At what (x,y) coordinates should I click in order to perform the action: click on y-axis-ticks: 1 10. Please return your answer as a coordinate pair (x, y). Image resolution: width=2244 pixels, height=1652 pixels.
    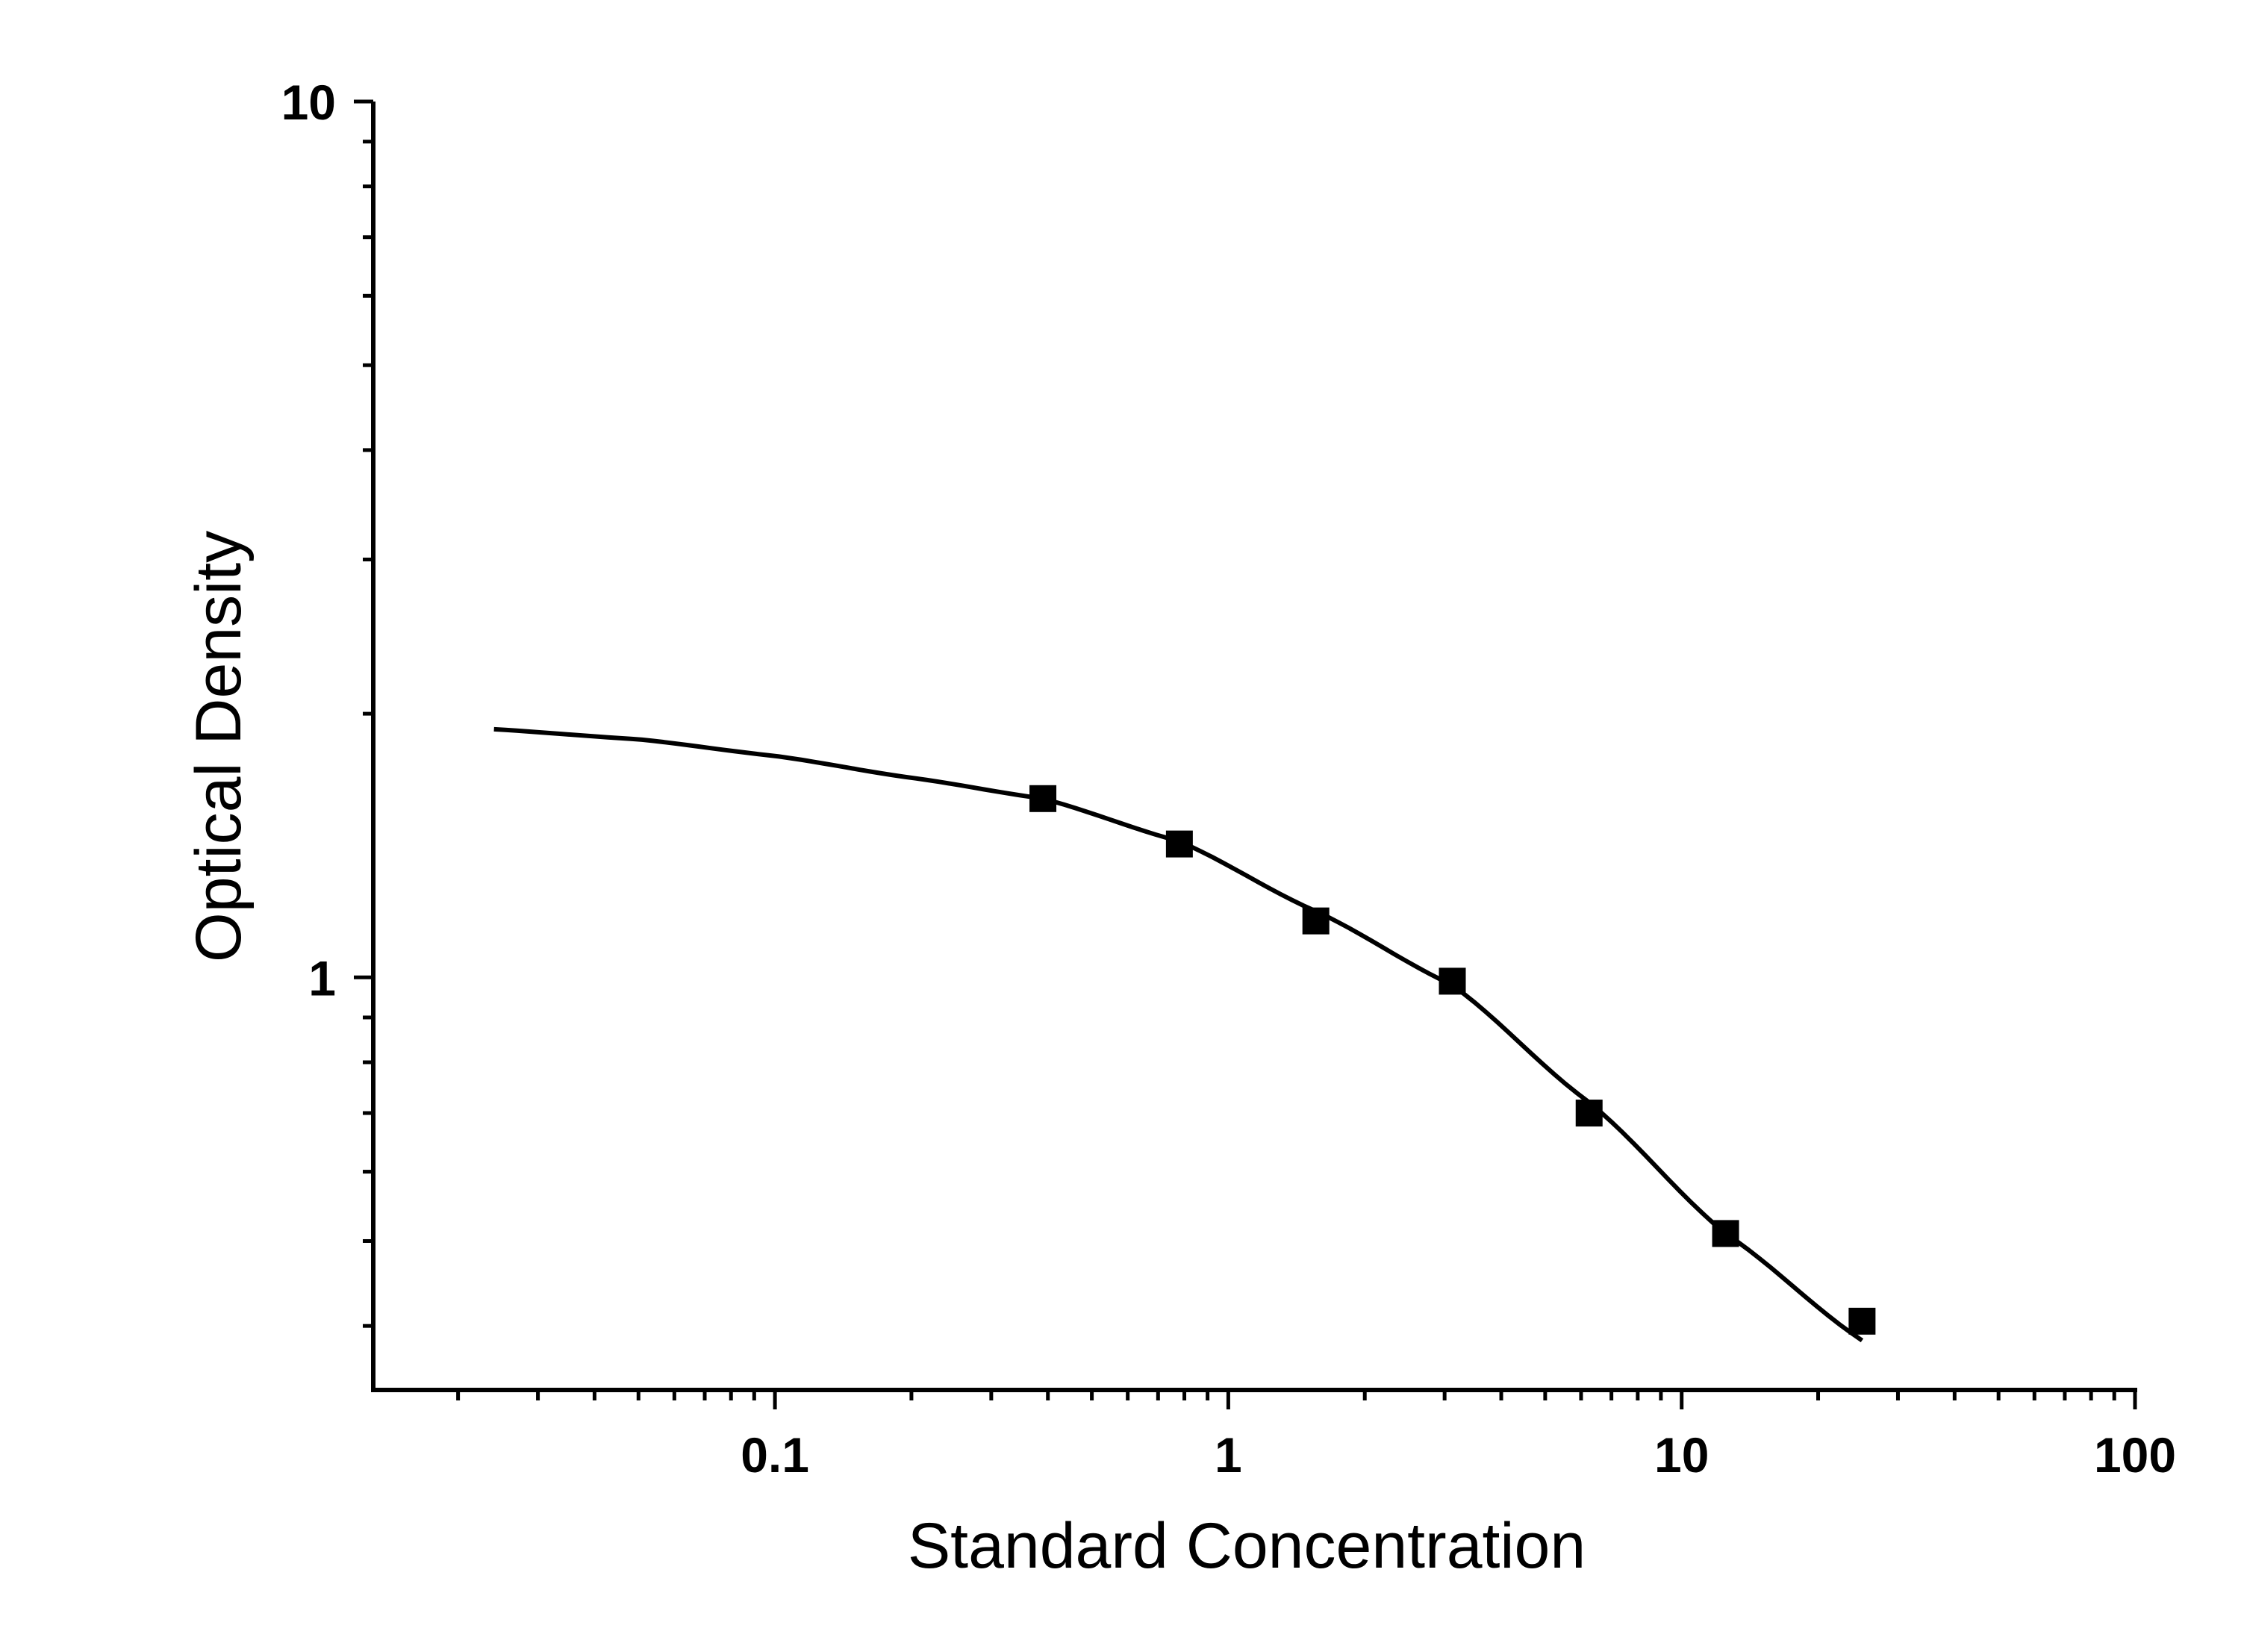
    Looking at the image, I should click on (327, 701).